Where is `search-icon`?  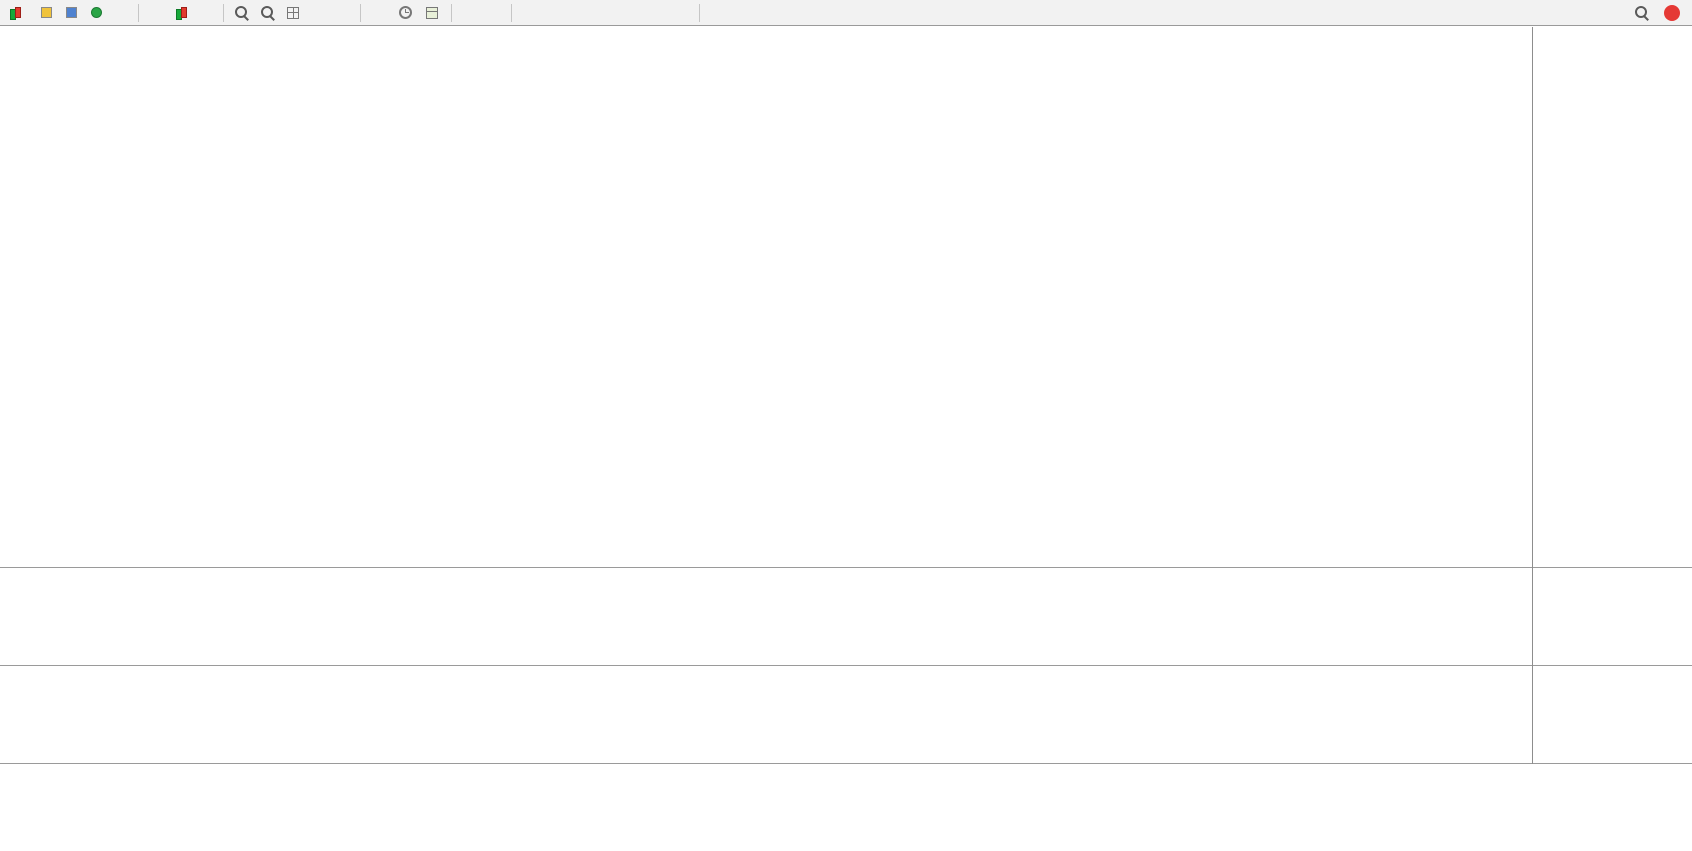
search-icon is located at coordinates (1641, 12).